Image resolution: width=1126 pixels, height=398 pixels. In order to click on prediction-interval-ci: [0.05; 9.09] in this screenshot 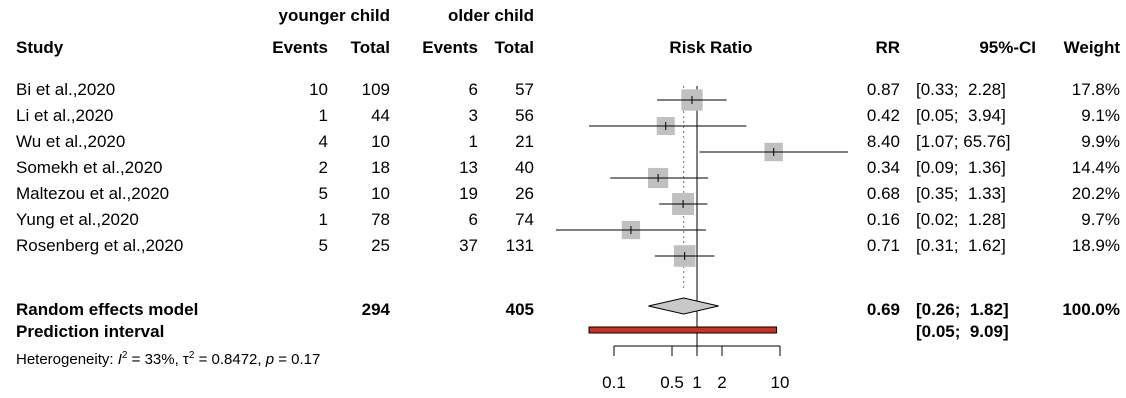, I will do `click(962, 331)`.